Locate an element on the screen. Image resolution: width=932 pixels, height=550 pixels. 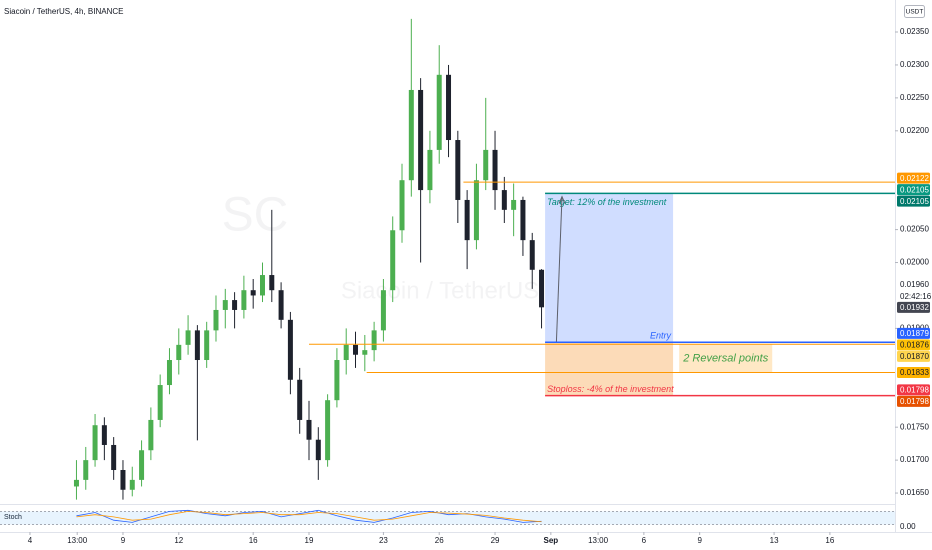
stoch-tick-label: 0.00 is located at coordinates (908, 526).